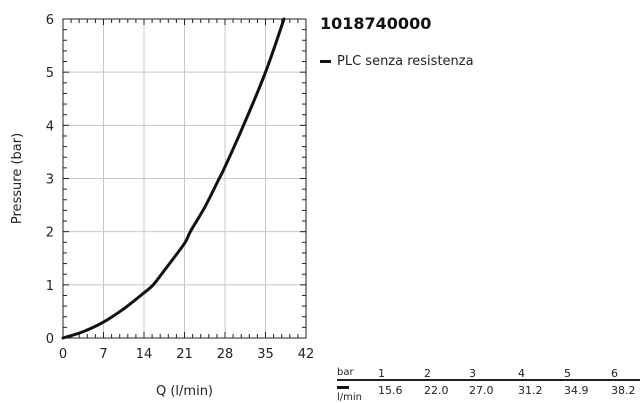 Image resolution: width=640 pixels, height=403 pixels. I want to click on legend: PLC senza resistenza, so click(397, 61).